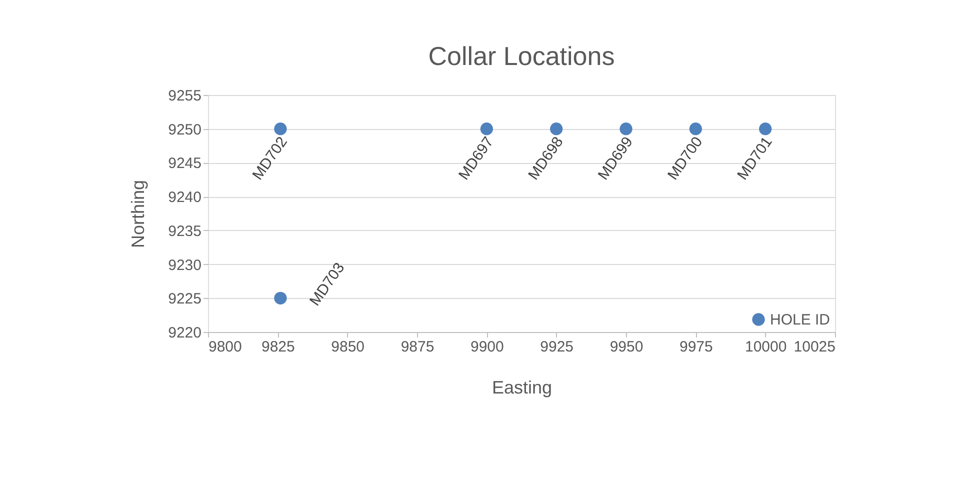  What do you see at coordinates (487, 347) in the screenshot?
I see `x-tick-label: 9900` at bounding box center [487, 347].